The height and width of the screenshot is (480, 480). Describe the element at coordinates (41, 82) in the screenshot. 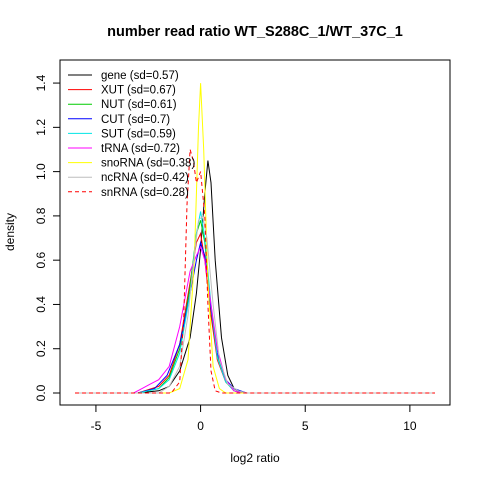

I see `y-tick-label: 1.4` at that location.